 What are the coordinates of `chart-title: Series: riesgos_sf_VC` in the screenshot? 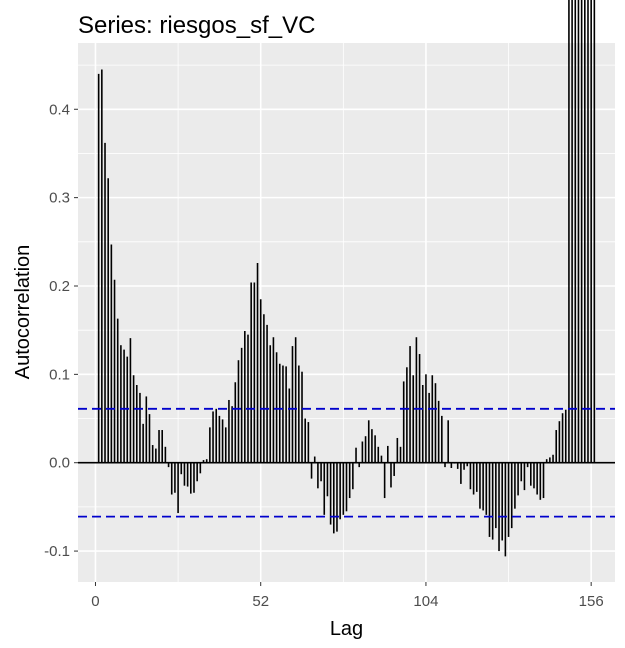 It's located at (196, 25).